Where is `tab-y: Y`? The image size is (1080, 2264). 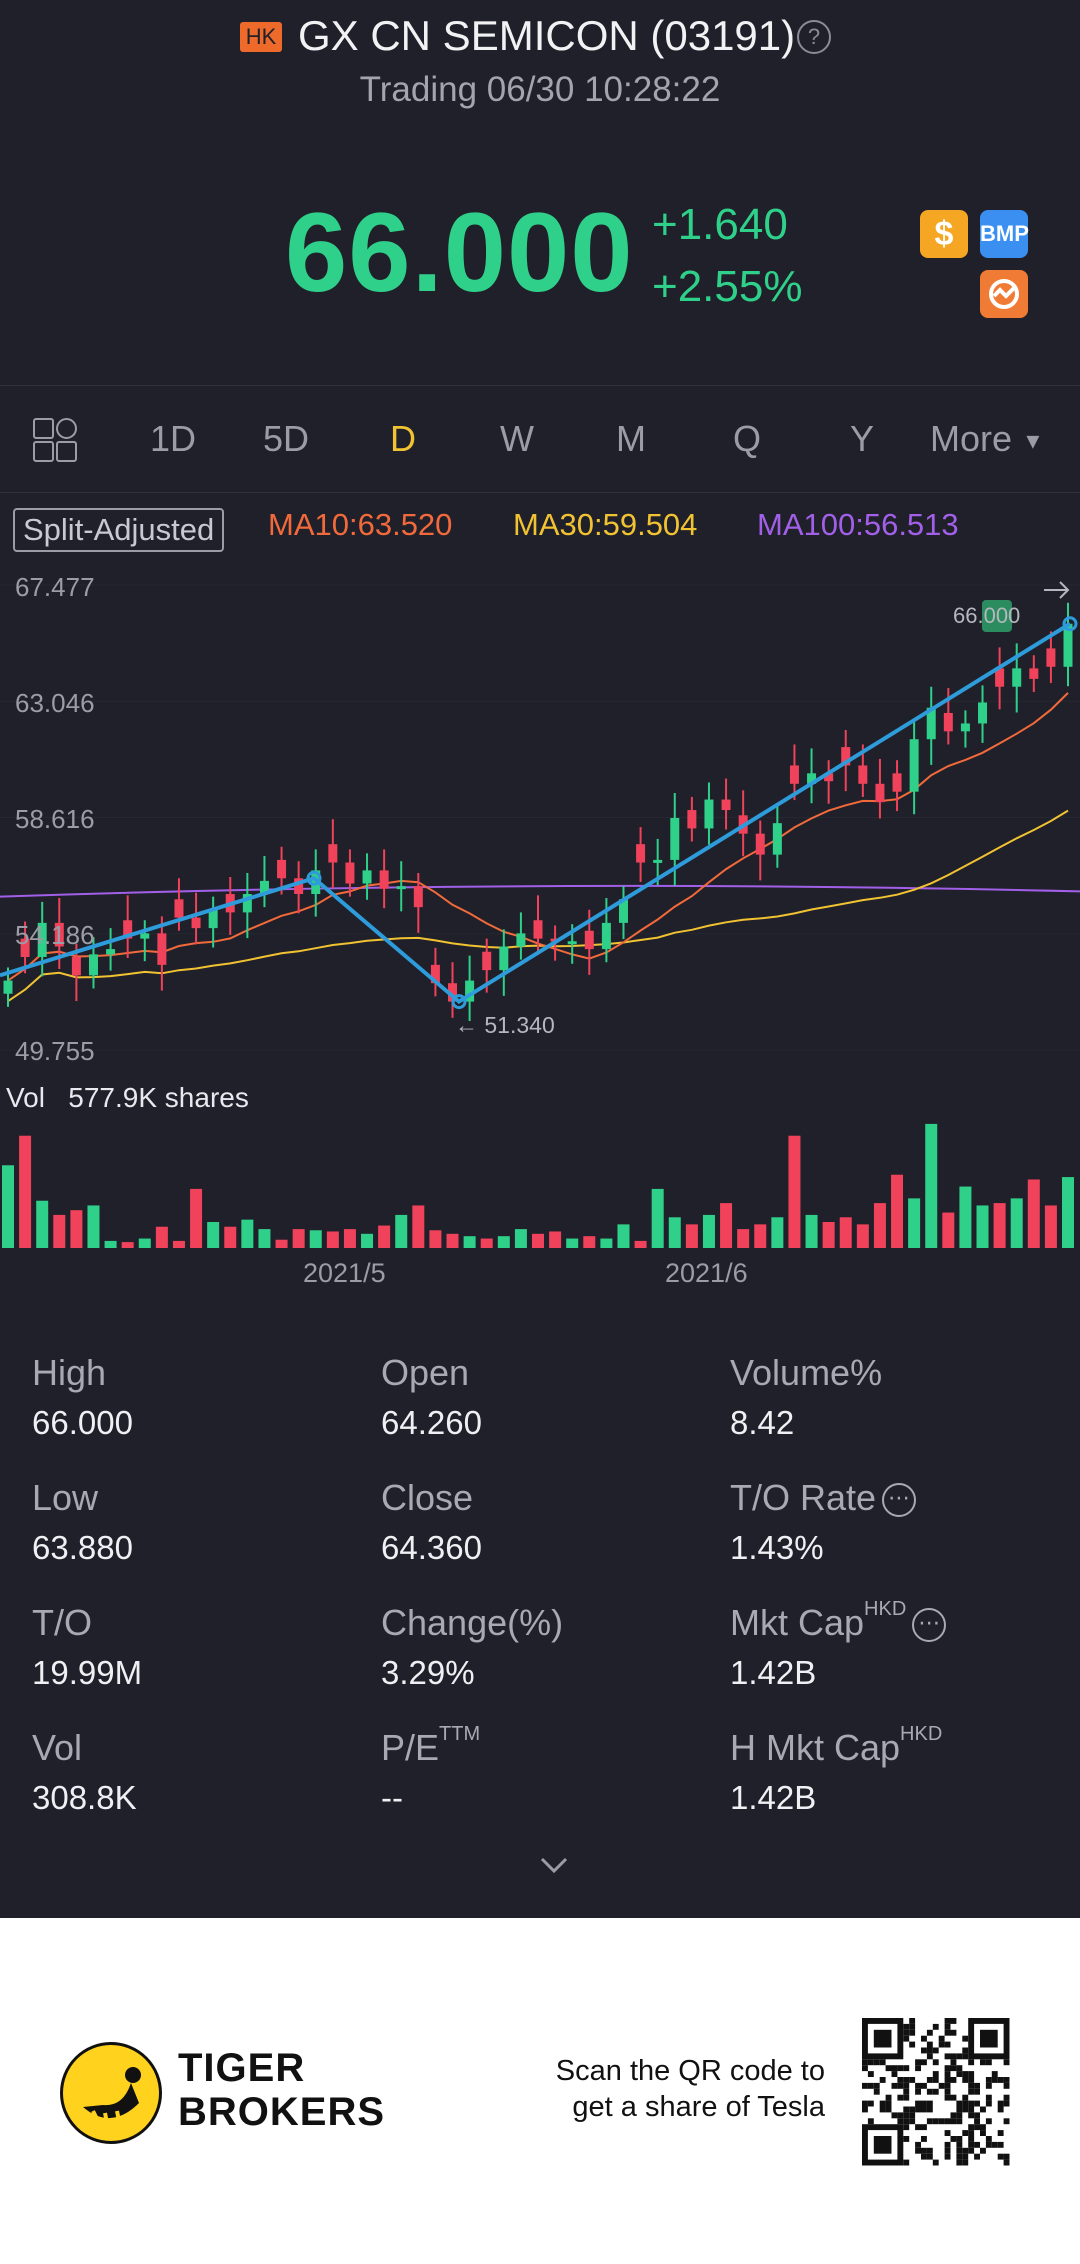 tab-y: Y is located at coordinates (862, 438).